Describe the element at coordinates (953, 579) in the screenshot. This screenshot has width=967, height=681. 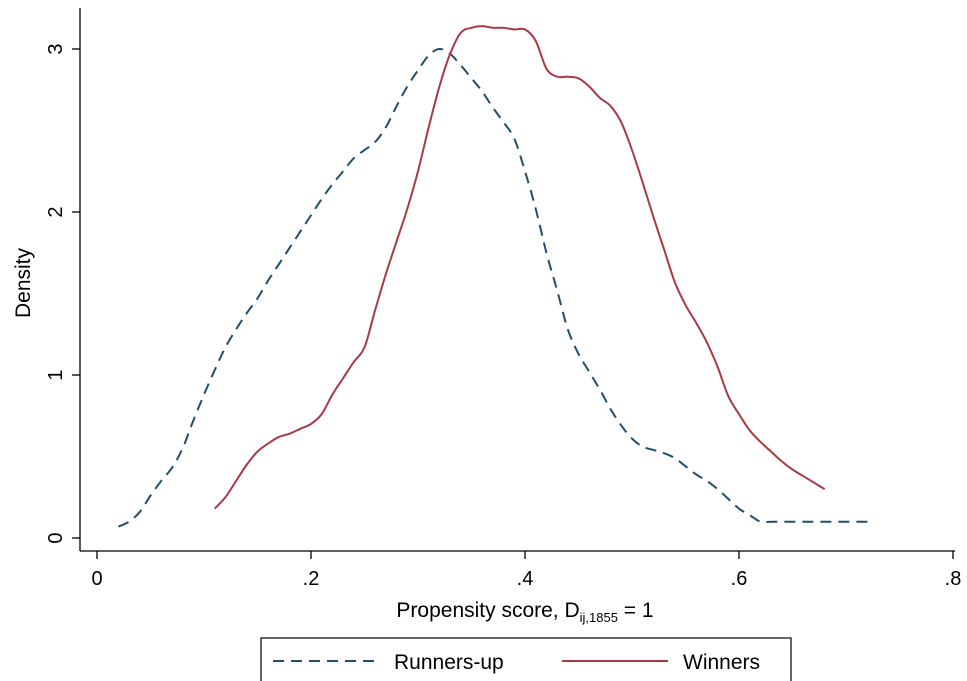
I see `x-tick-label: .8` at that location.